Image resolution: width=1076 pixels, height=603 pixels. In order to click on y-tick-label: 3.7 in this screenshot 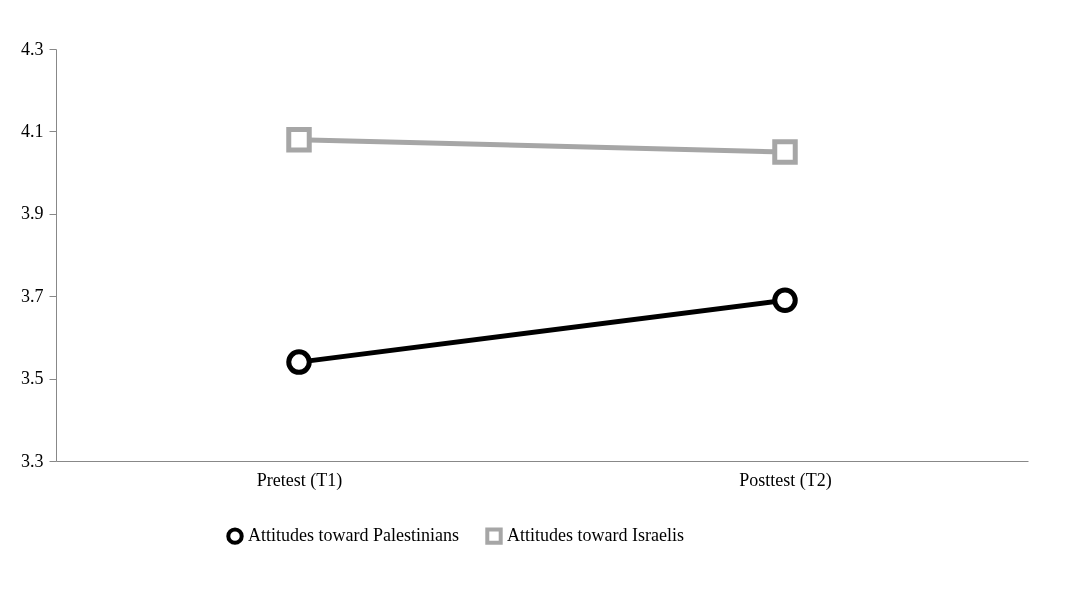, I will do `click(32, 295)`.